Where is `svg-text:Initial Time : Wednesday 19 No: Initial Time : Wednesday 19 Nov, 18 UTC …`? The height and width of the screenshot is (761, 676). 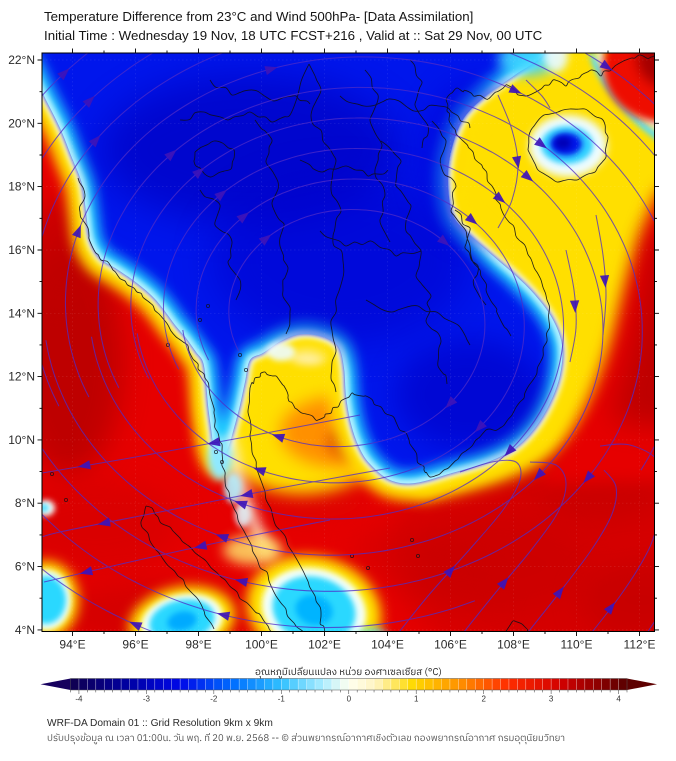 svg-text:Initial Time : Wednesday 19 No: Initial Time : Wednesday 19 Nov, 18 UTC … is located at coordinates (293, 35).